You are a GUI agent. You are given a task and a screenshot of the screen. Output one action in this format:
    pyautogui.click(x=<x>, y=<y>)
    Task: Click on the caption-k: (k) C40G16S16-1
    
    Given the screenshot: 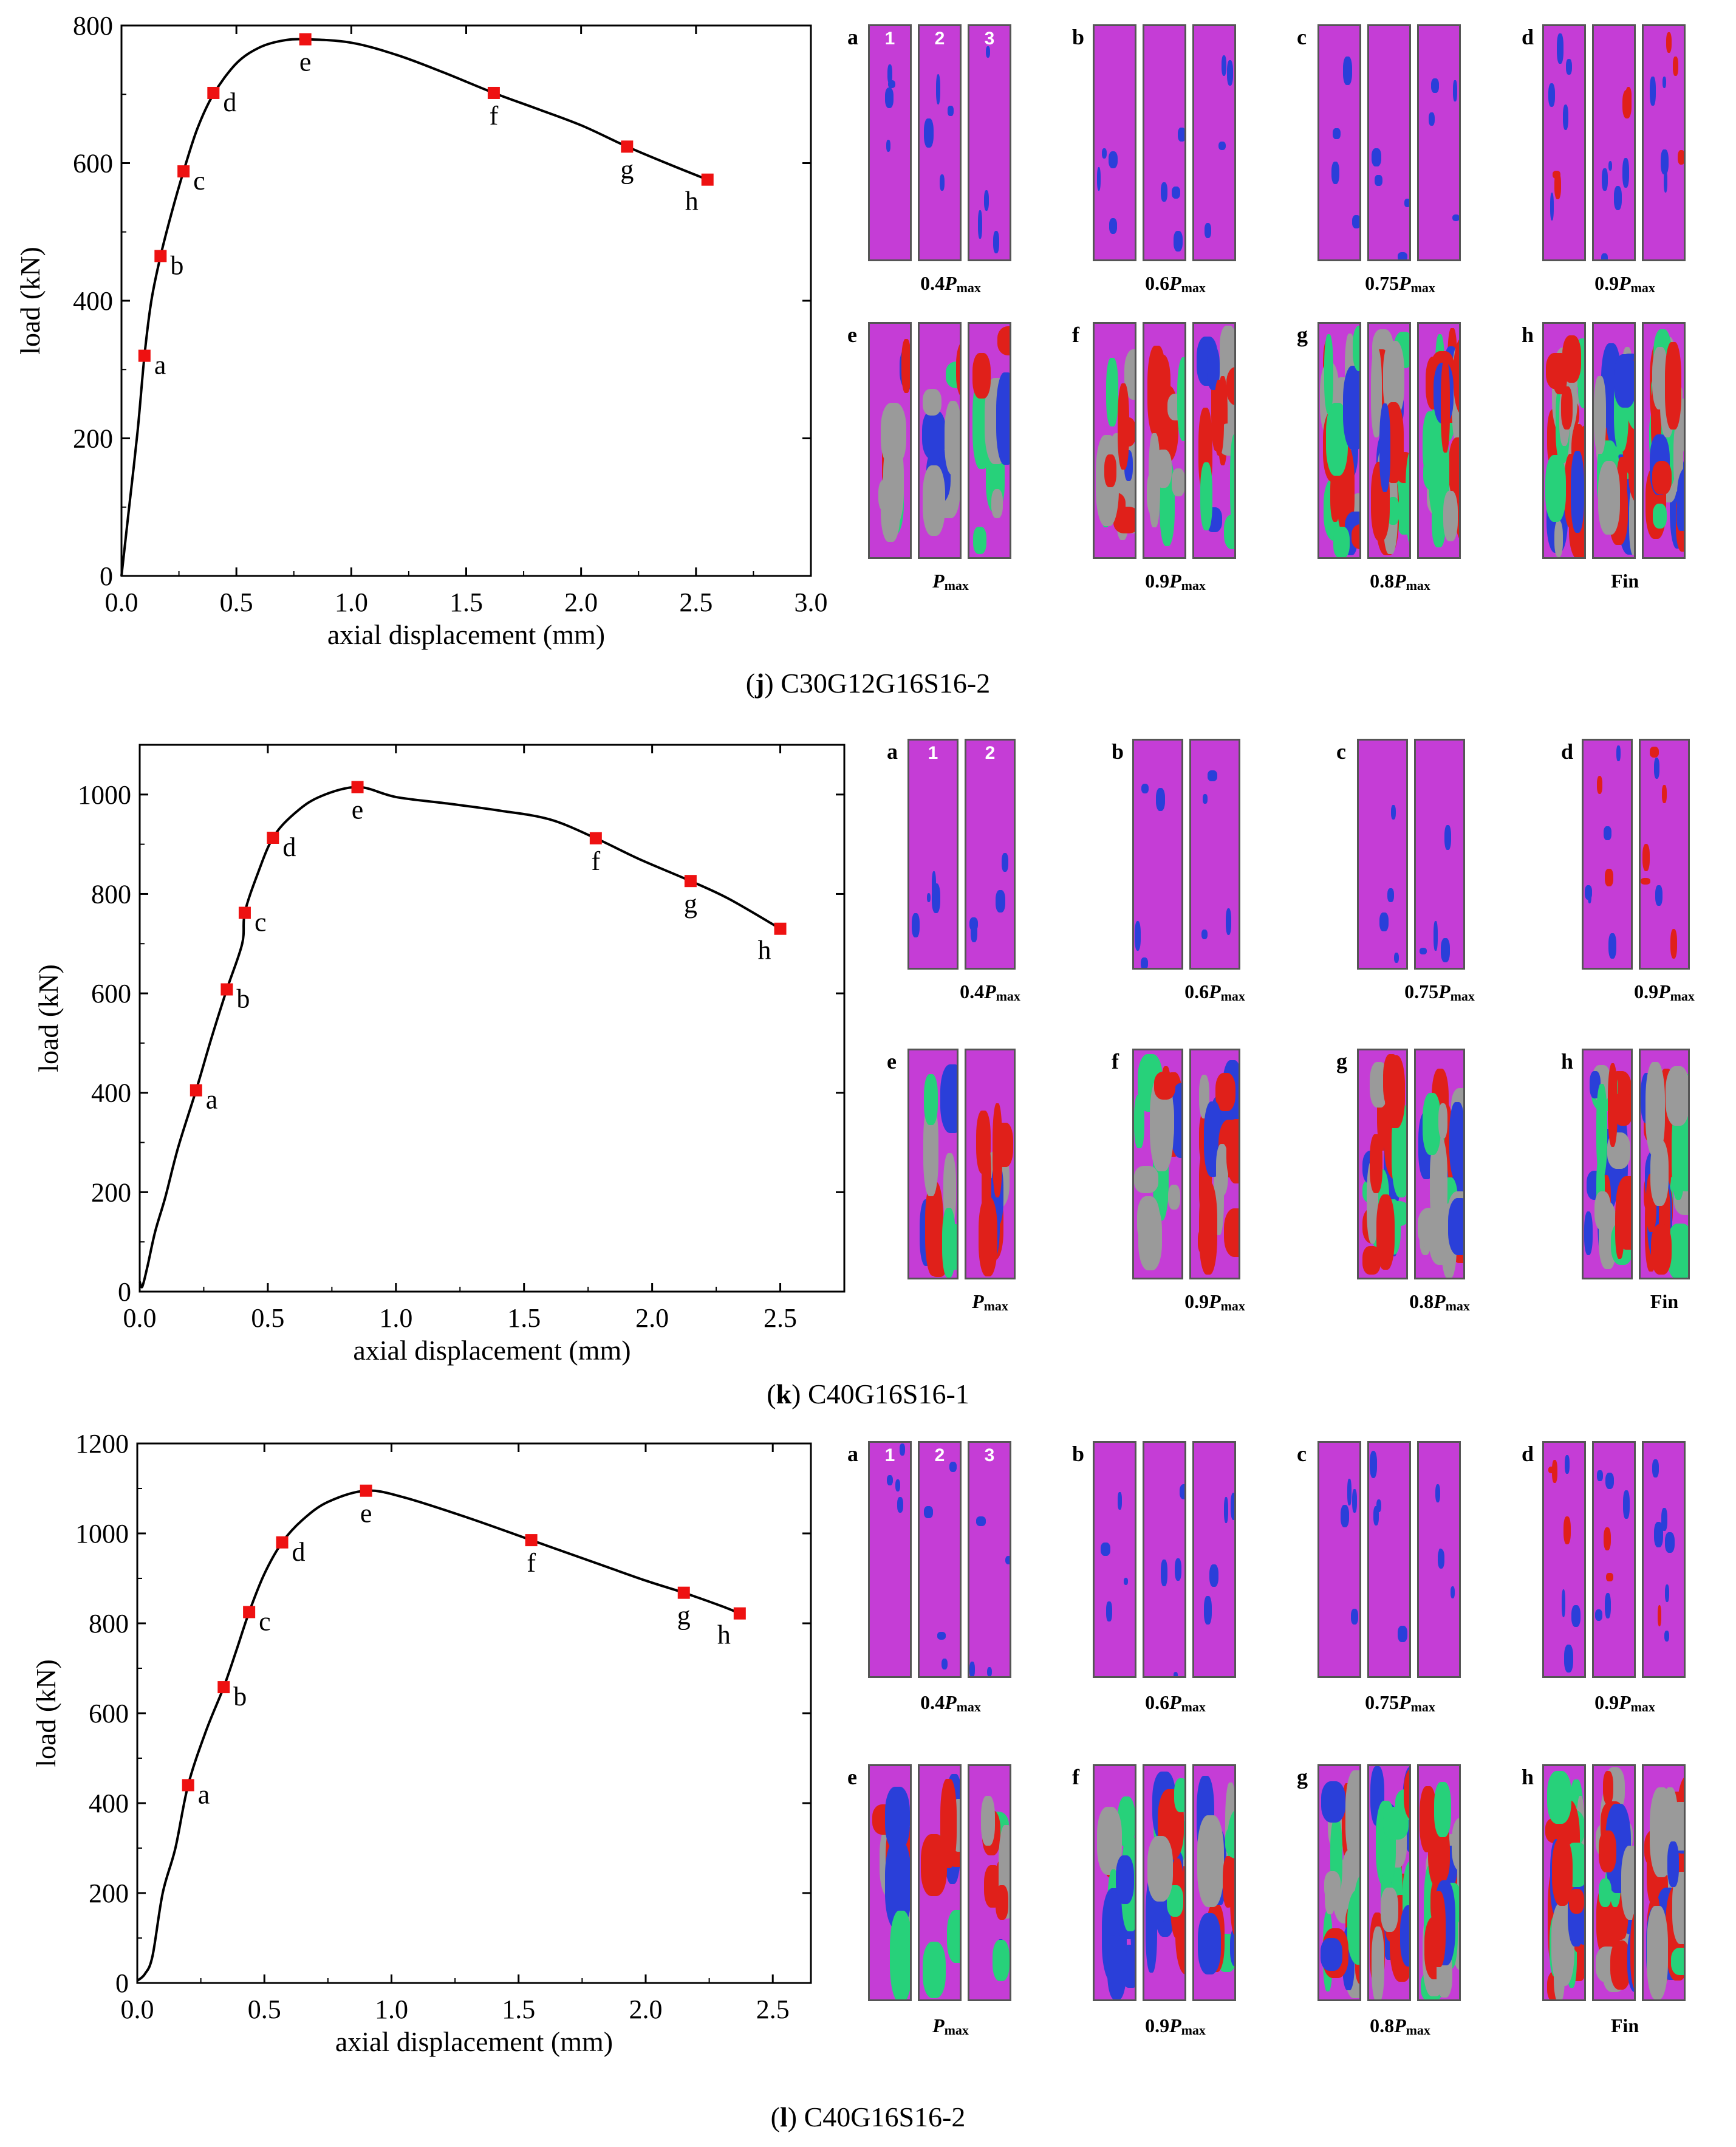 What is the action you would take?
    pyautogui.click(x=868, y=1393)
    